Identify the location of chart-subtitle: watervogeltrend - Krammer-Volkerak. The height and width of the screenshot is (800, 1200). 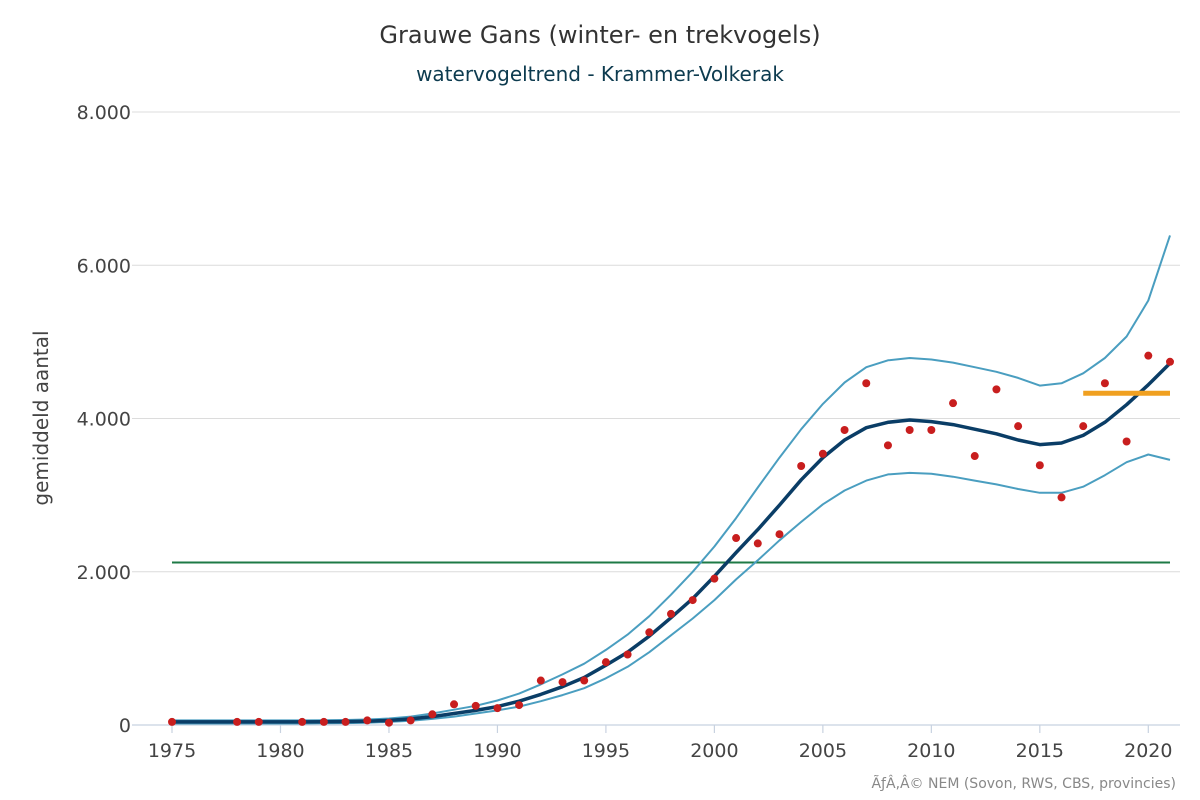
(600, 74).